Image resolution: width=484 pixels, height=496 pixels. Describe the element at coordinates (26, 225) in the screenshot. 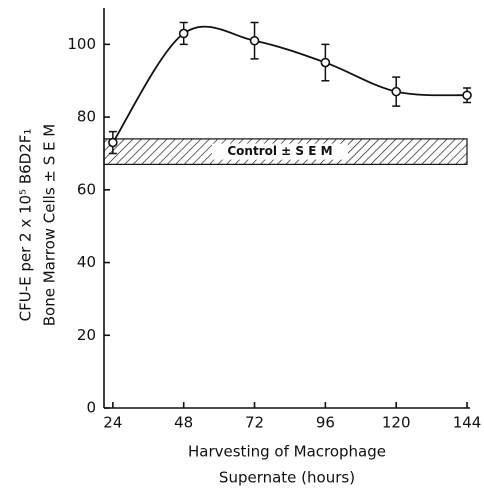

I see `y-label-line: CFU-E per 2 x 10⁵ B6D2F₁` at that location.